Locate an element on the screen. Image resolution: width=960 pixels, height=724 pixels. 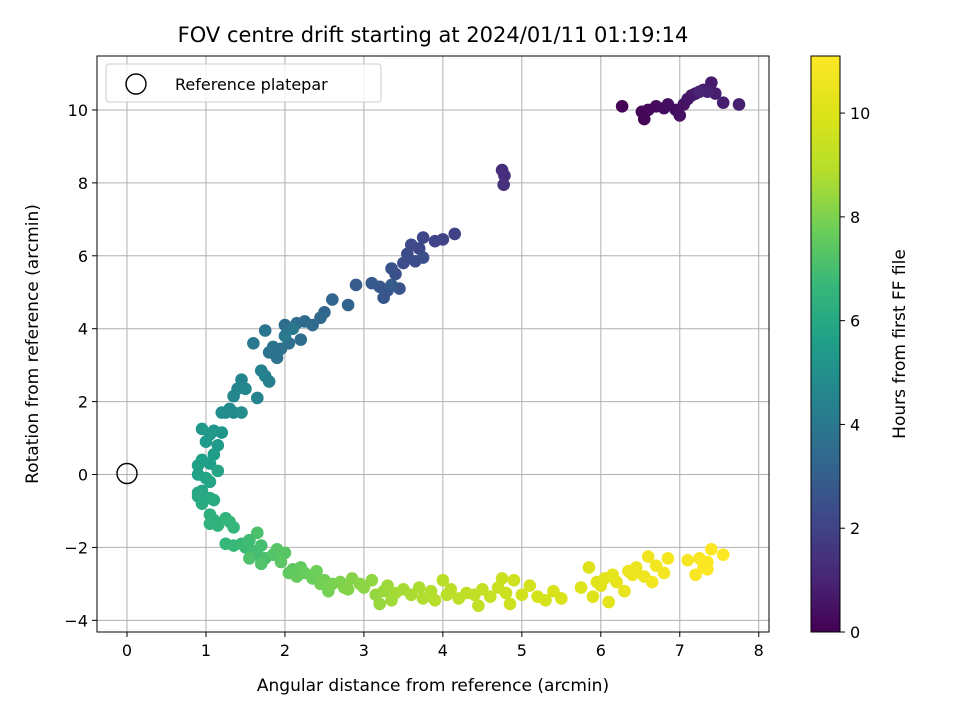
y-tick-label: 0 is located at coordinates (83, 475).